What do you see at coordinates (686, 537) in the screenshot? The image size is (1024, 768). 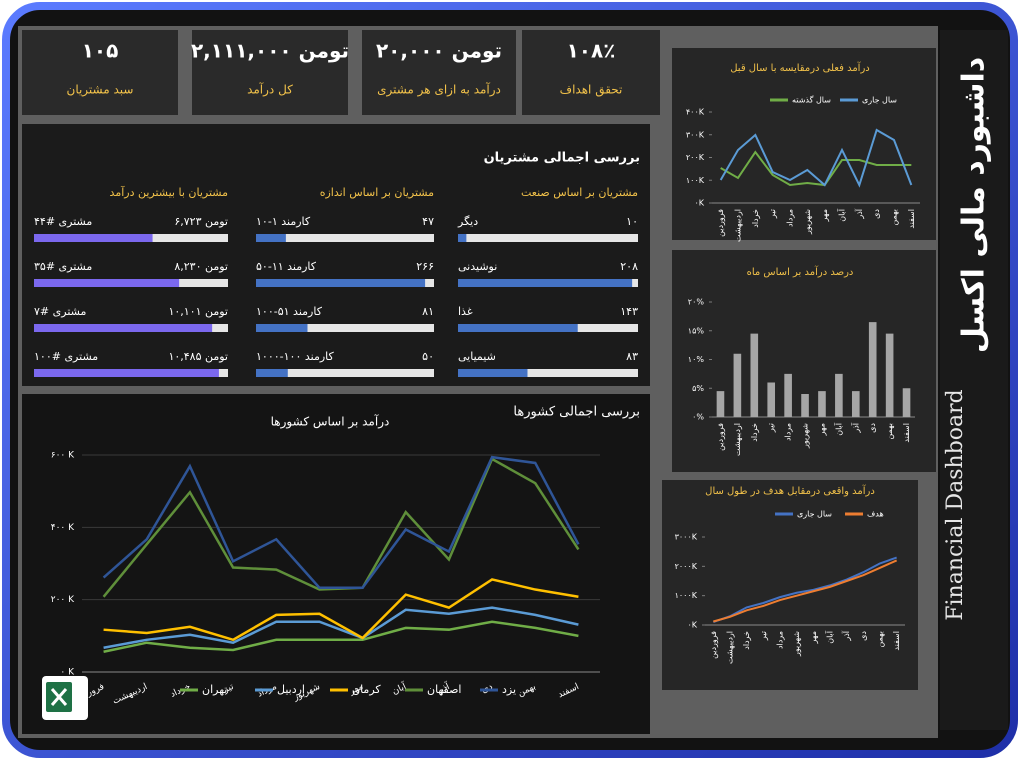 I see `y-tick-label: ۳۰۰۰K` at bounding box center [686, 537].